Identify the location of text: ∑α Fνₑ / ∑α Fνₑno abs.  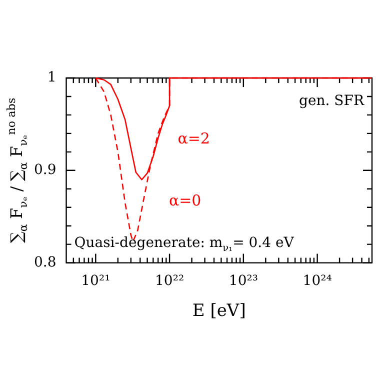
(17, 171).